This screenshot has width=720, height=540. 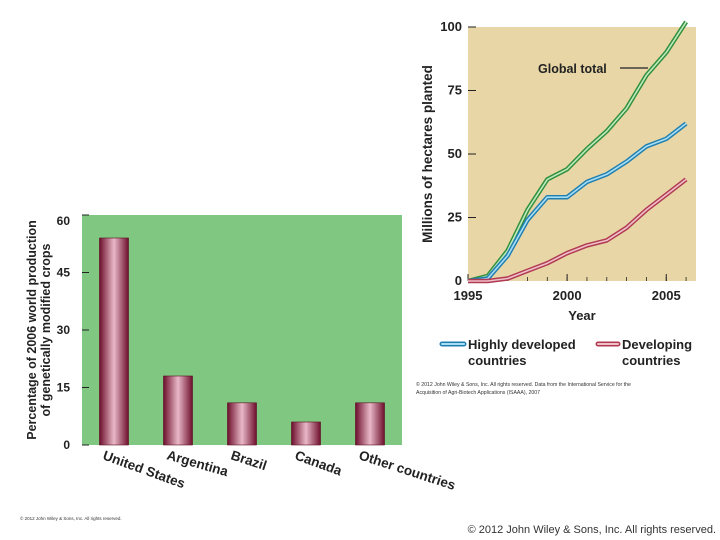 What do you see at coordinates (522, 344) in the screenshot?
I see `legend-label-developed-line-1: Highly developed` at bounding box center [522, 344].